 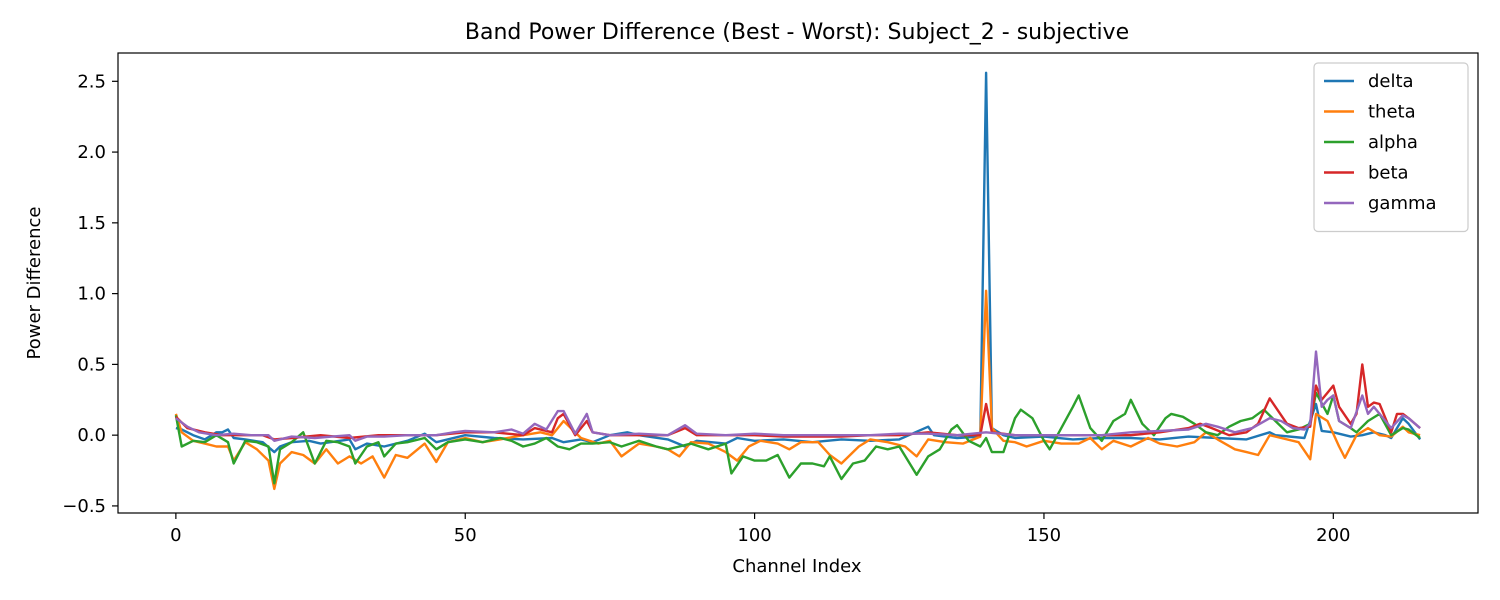 I want to click on y-tick-label: 1.5, so click(x=91, y=223).